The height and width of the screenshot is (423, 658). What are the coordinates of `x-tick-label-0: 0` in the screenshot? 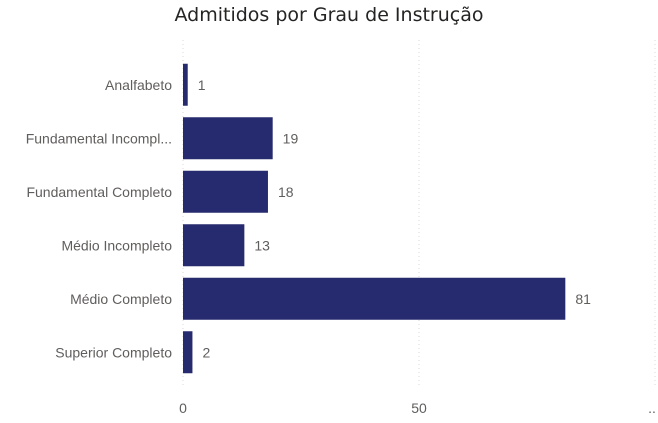 It's located at (183, 408).